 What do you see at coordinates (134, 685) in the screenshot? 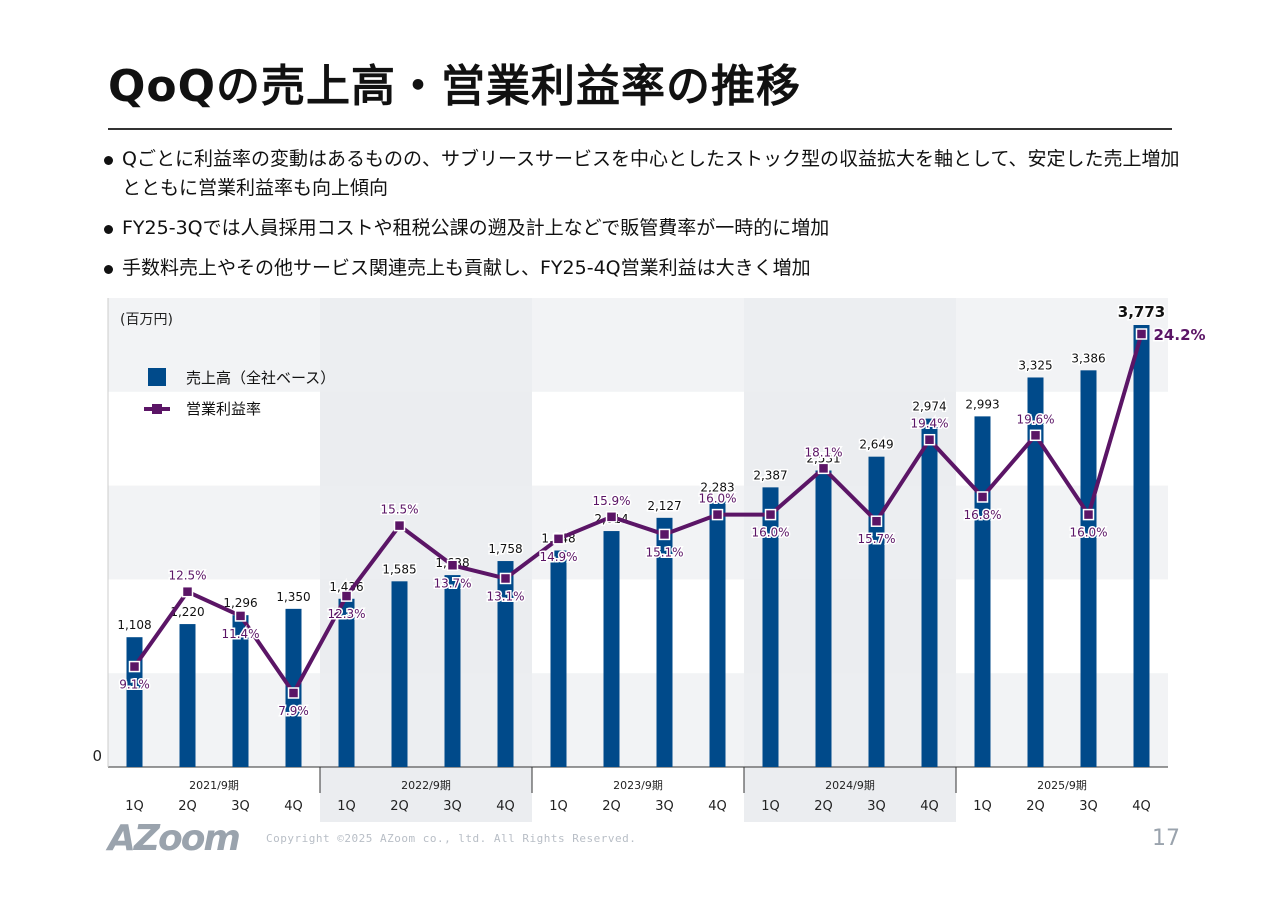
I see `margin-value-label: 9.1%` at bounding box center [134, 685].